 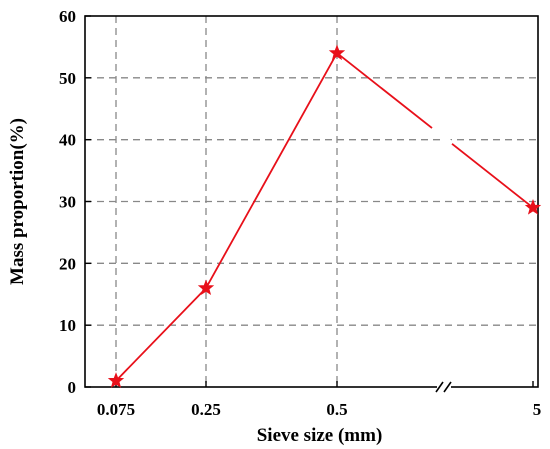 I want to click on y-tick-label: 10, so click(x=67, y=325).